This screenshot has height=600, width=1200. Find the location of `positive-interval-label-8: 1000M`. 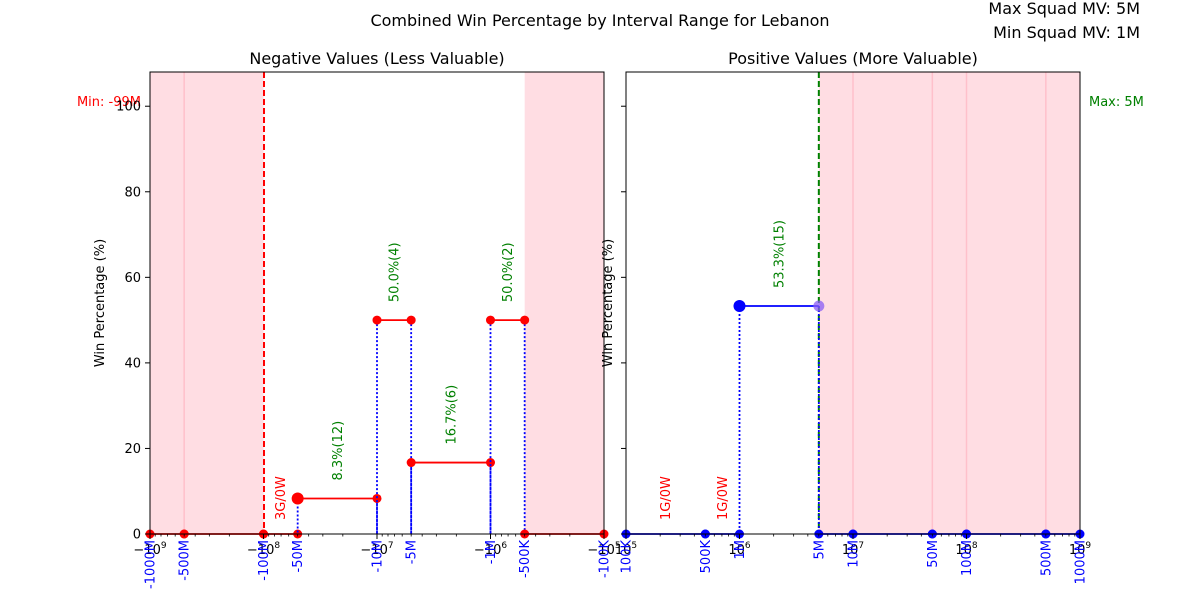

positive-interval-label-8: 1000M is located at coordinates (1081, 562).